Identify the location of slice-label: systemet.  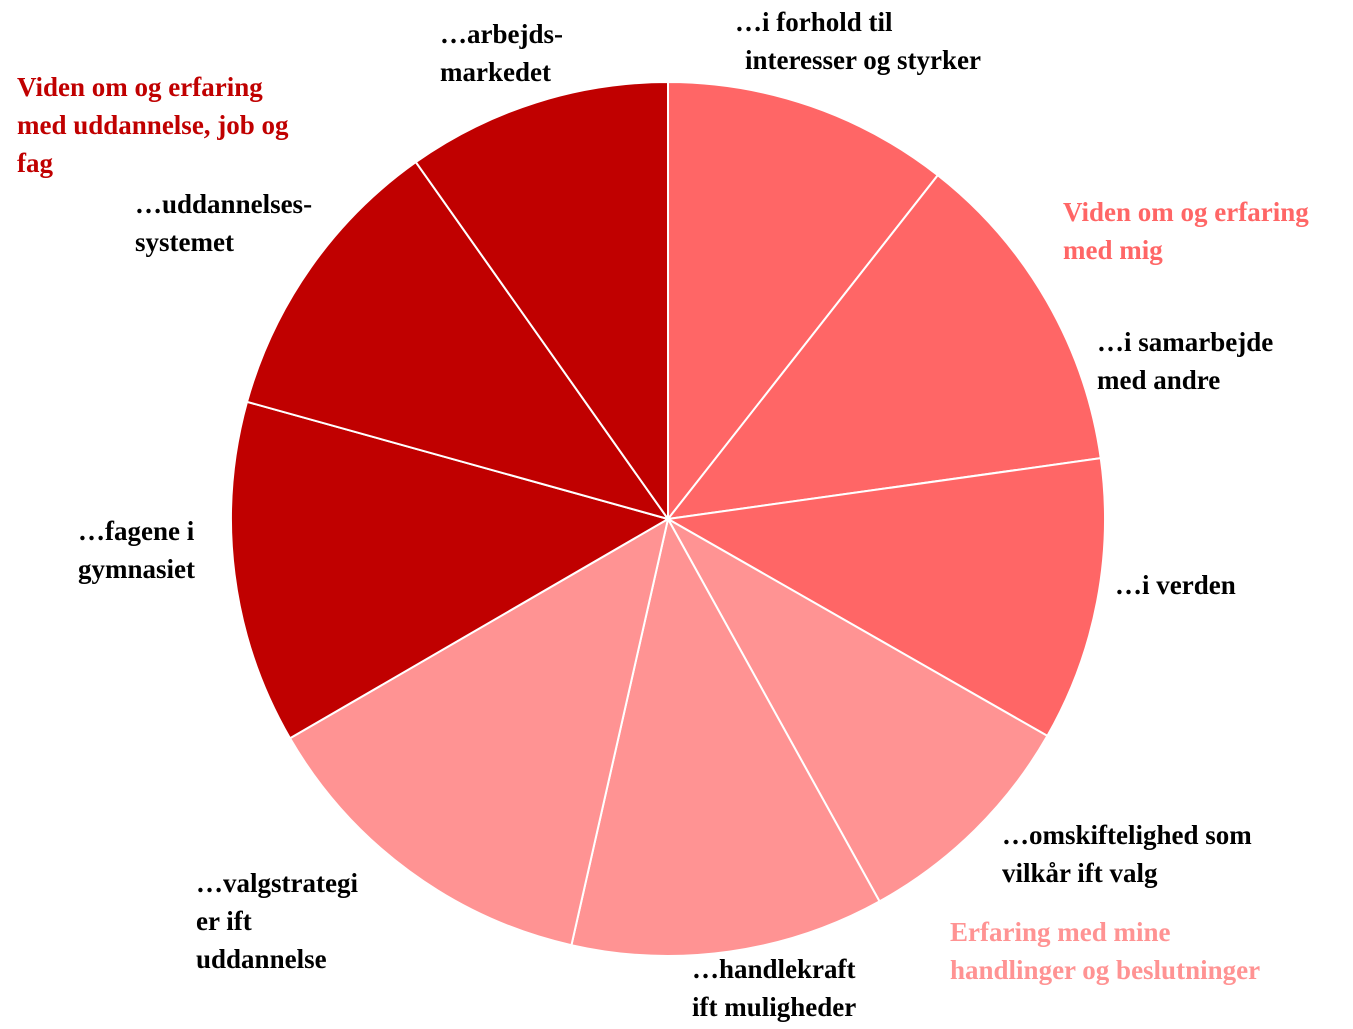
(184, 242).